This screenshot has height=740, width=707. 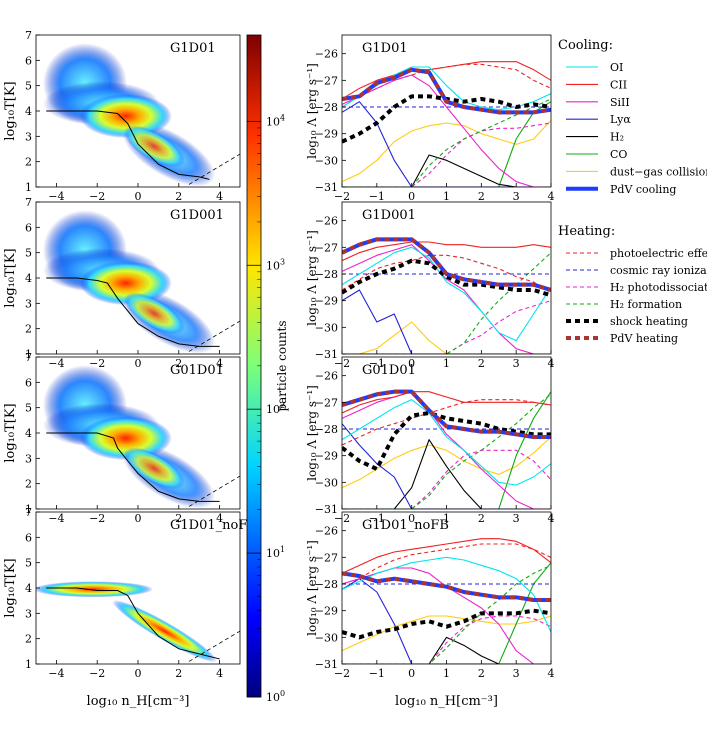 What do you see at coordinates (643, 189) in the screenshot?
I see `legend-label: PdV cooling` at bounding box center [643, 189].